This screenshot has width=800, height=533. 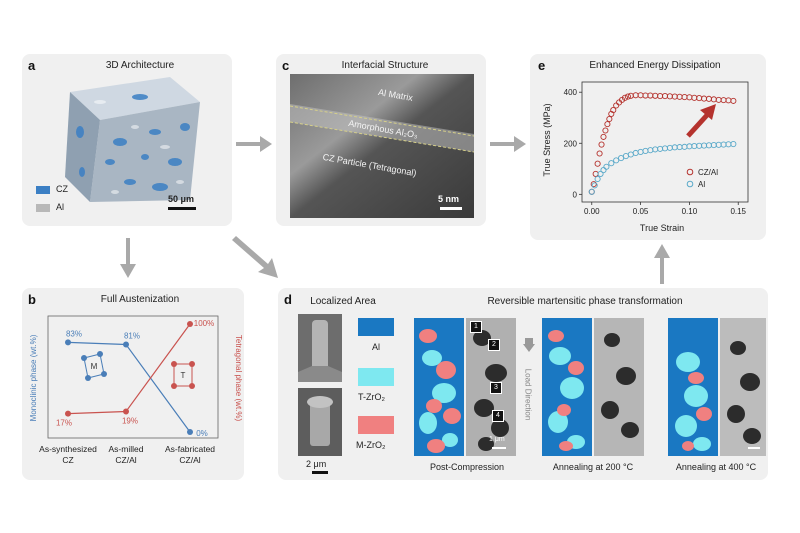 What do you see at coordinates (662, 228) in the screenshot?
I see `chart-e-xlabel: True Strain` at bounding box center [662, 228].